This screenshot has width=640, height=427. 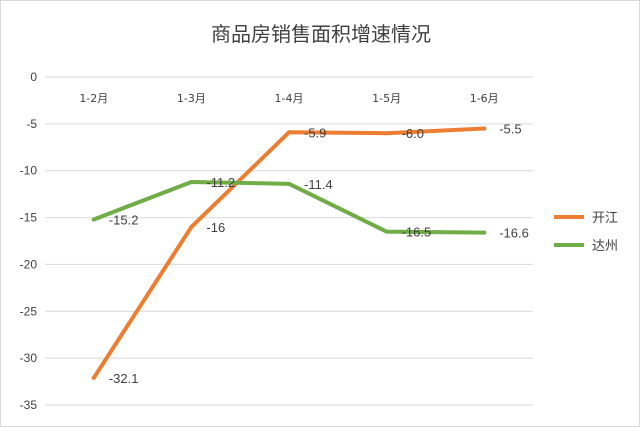 What do you see at coordinates (29, 264) in the screenshot?
I see `y-tick-label: -20` at bounding box center [29, 264].